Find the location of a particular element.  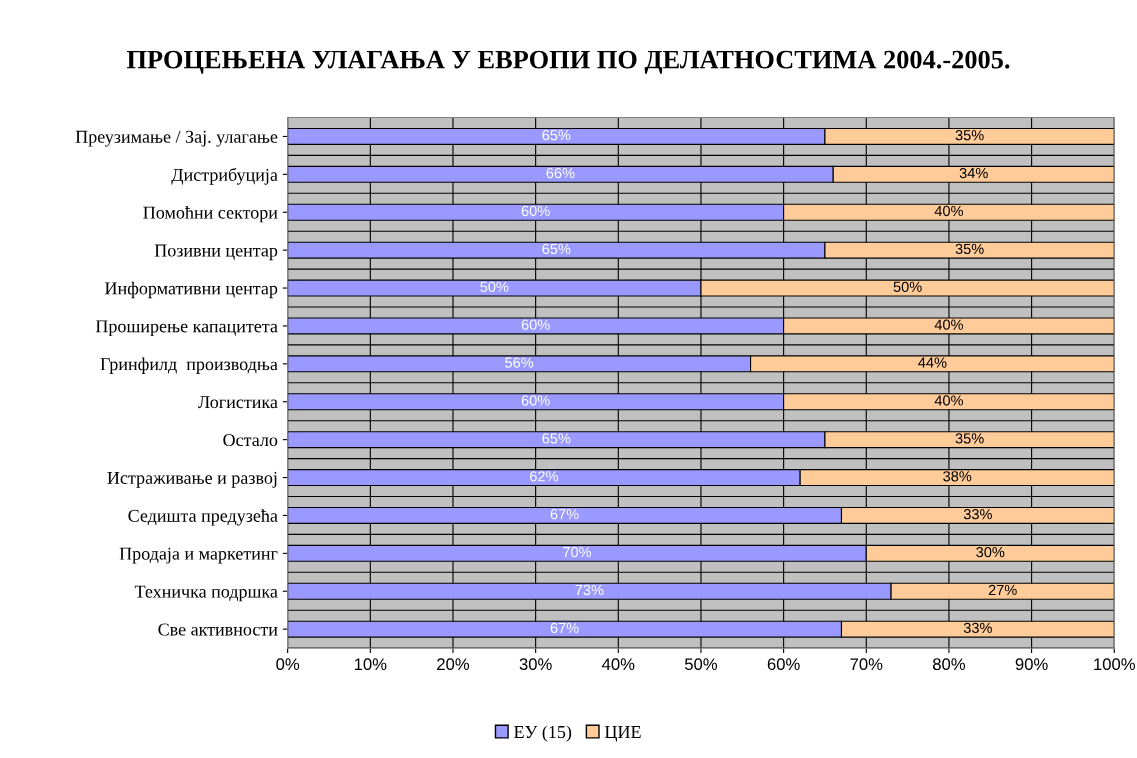

legend-label: ЕУ (15) is located at coordinates (543, 733).